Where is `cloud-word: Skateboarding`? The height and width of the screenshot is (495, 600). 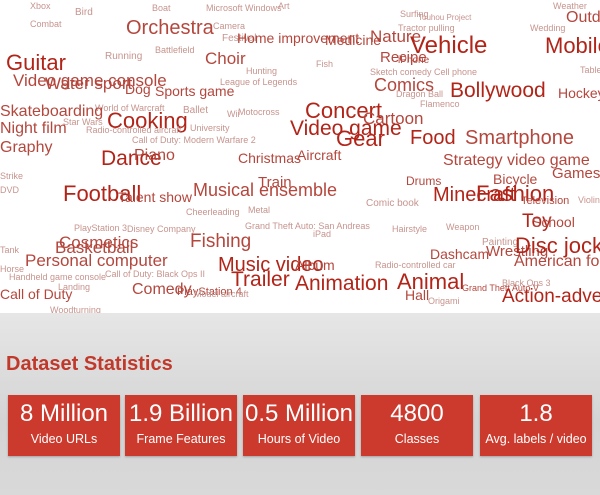 cloud-word: Skateboarding is located at coordinates (52, 111).